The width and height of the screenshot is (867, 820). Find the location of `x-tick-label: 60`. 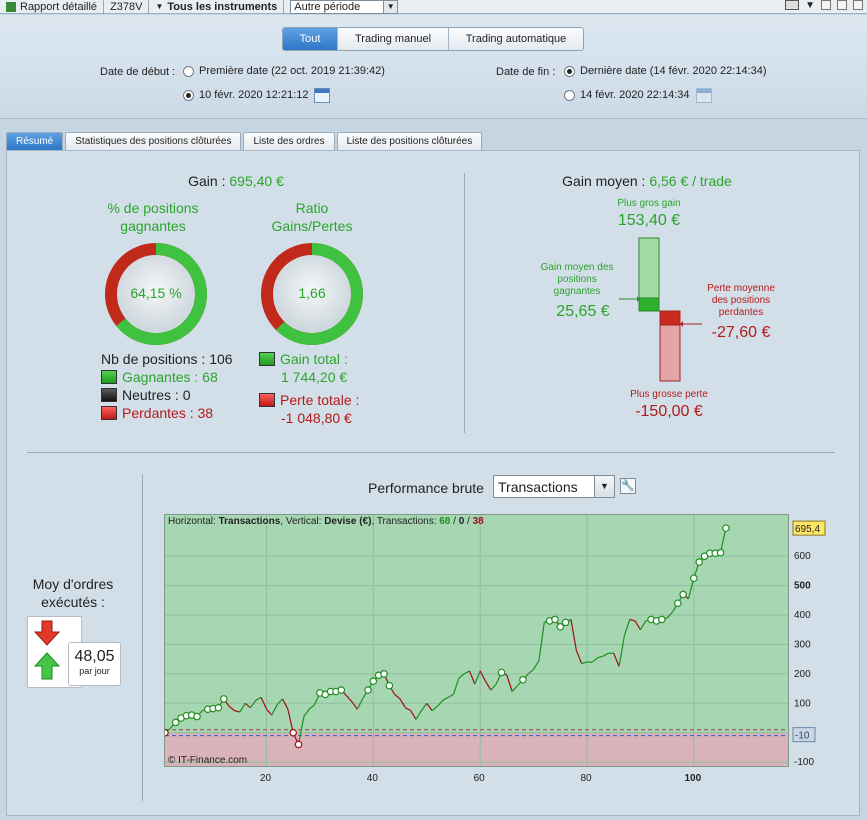

x-tick-label: 60 is located at coordinates (480, 778).